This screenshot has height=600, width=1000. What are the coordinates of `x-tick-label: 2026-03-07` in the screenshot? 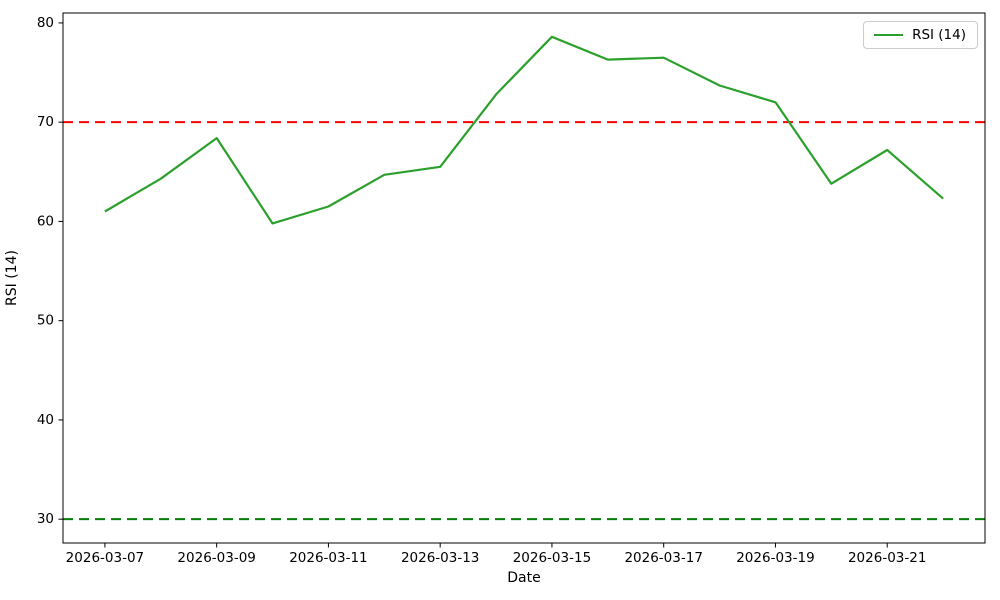 It's located at (105, 558).